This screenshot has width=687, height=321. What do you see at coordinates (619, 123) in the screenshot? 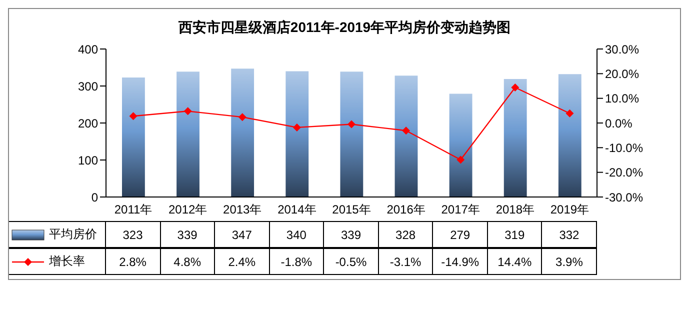
I see `y2-tick-label: 0.0%` at bounding box center [619, 123].